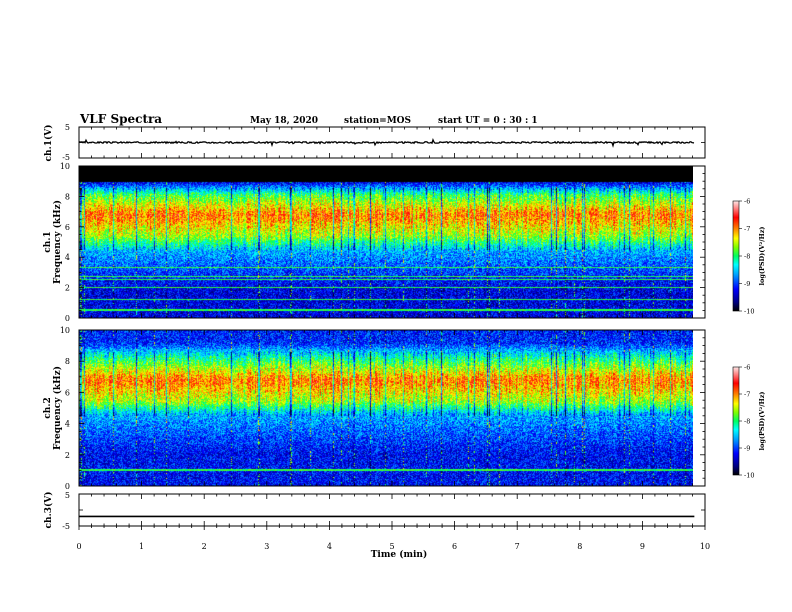  I want to click on ch1-spectrogram-ylabel: Frequency (kHz), so click(57, 242).